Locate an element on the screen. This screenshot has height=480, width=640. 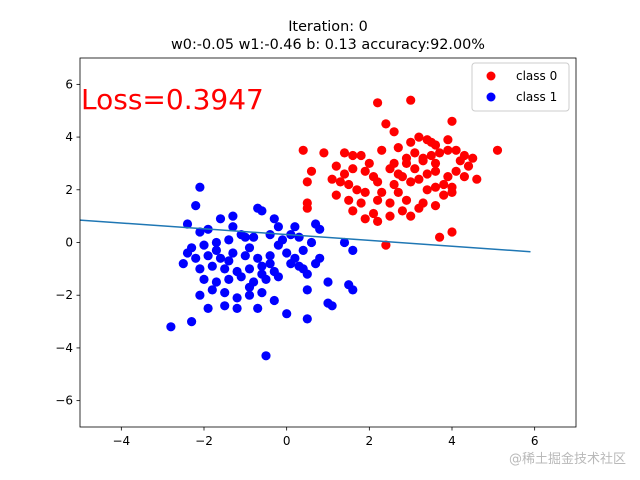
x-tick-label: 0 is located at coordinates (287, 441).